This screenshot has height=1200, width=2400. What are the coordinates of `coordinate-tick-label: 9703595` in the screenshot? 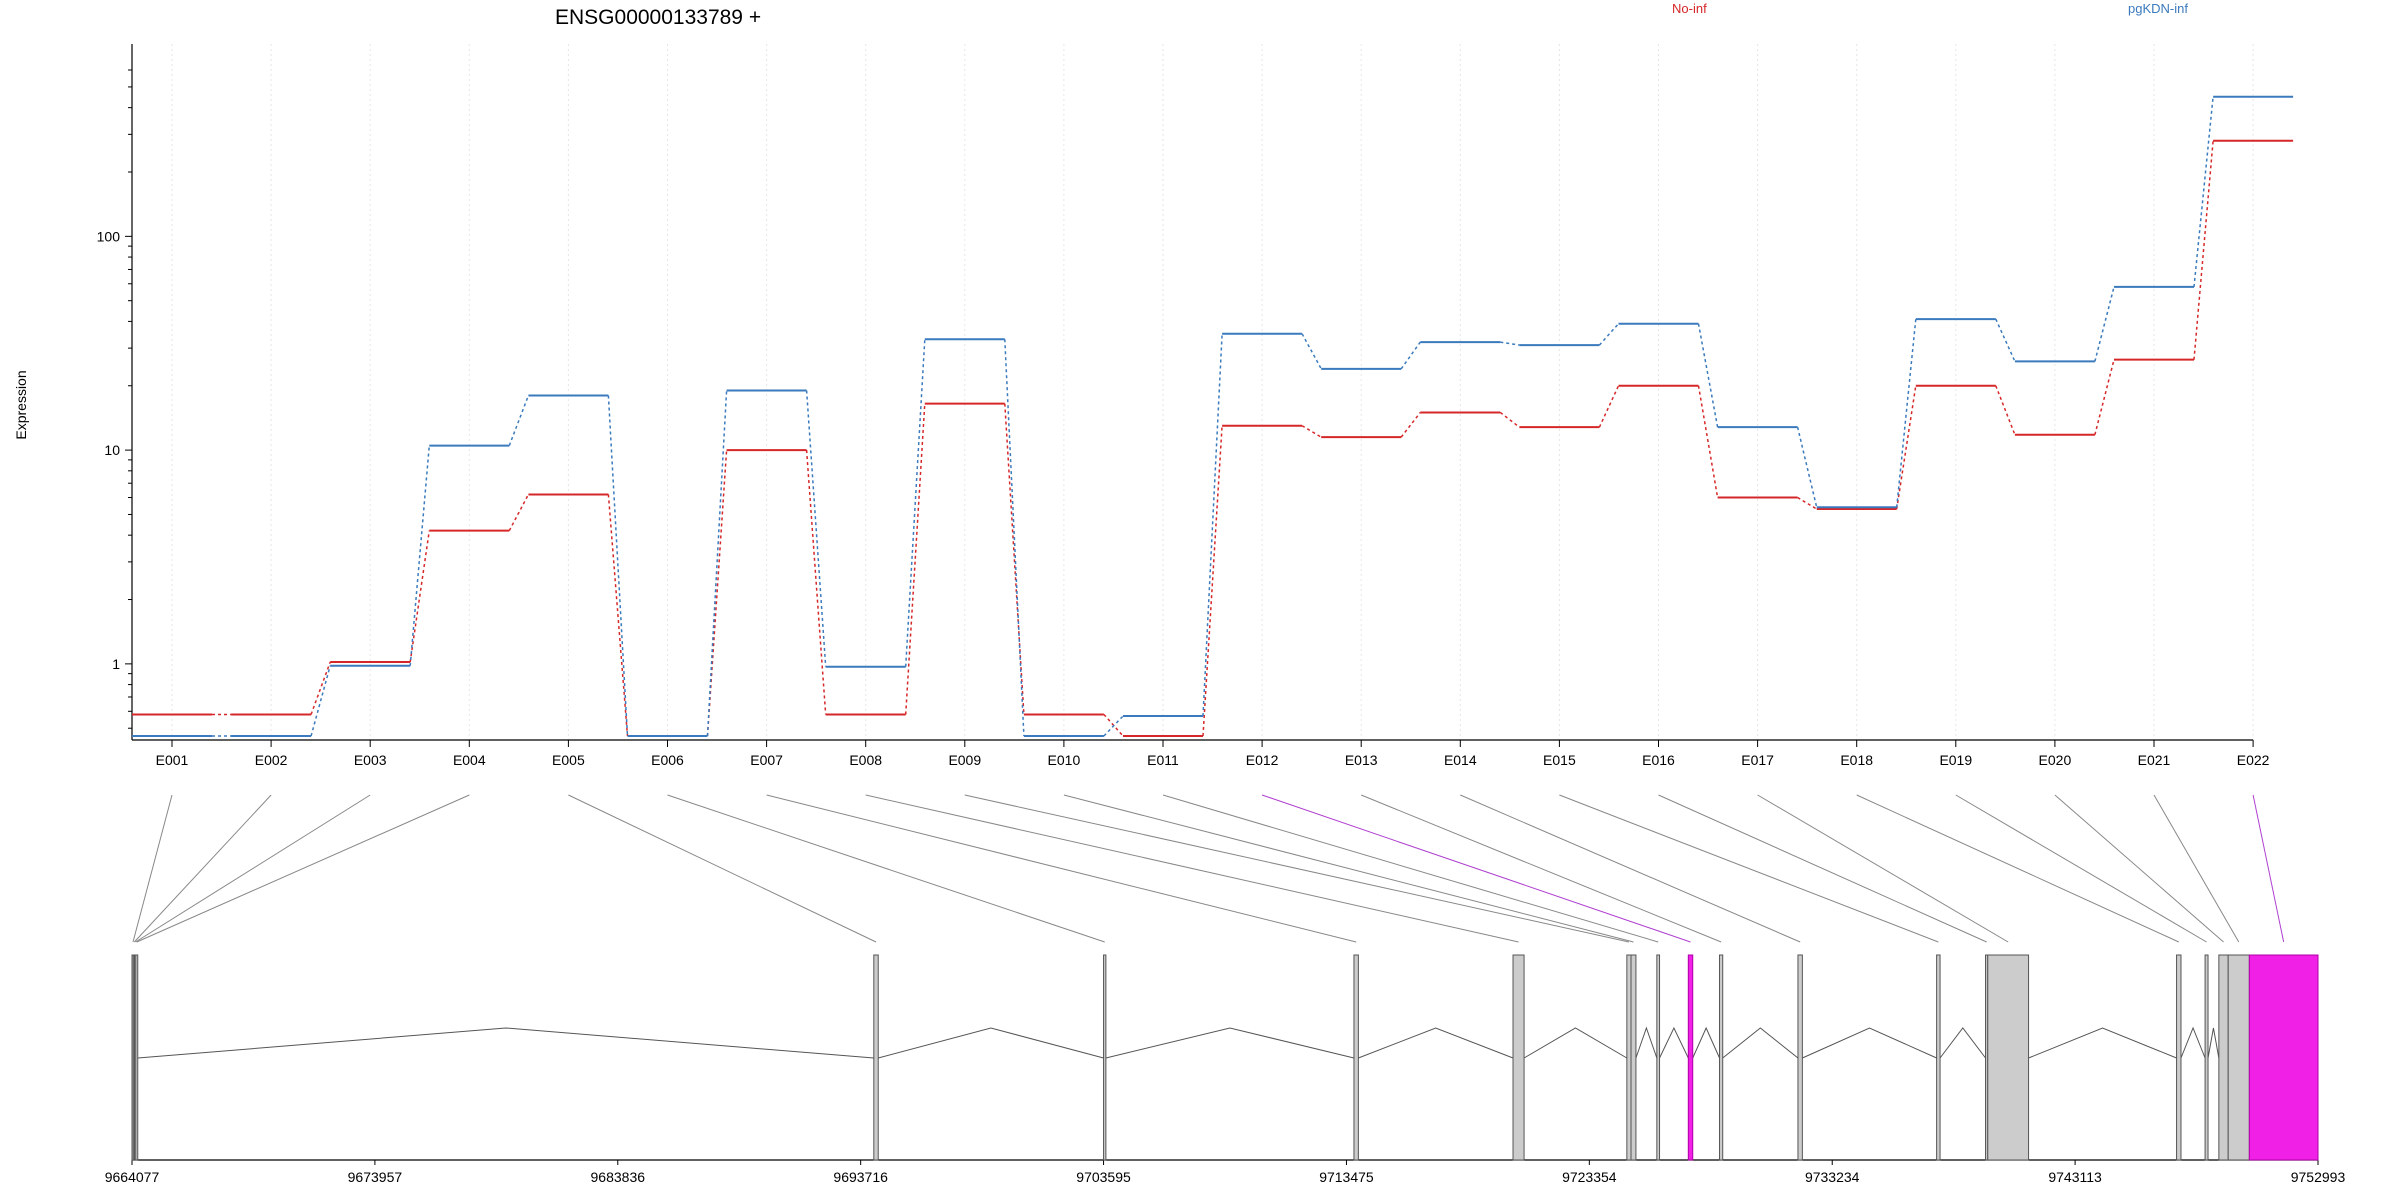 It's located at (1103, 1177).